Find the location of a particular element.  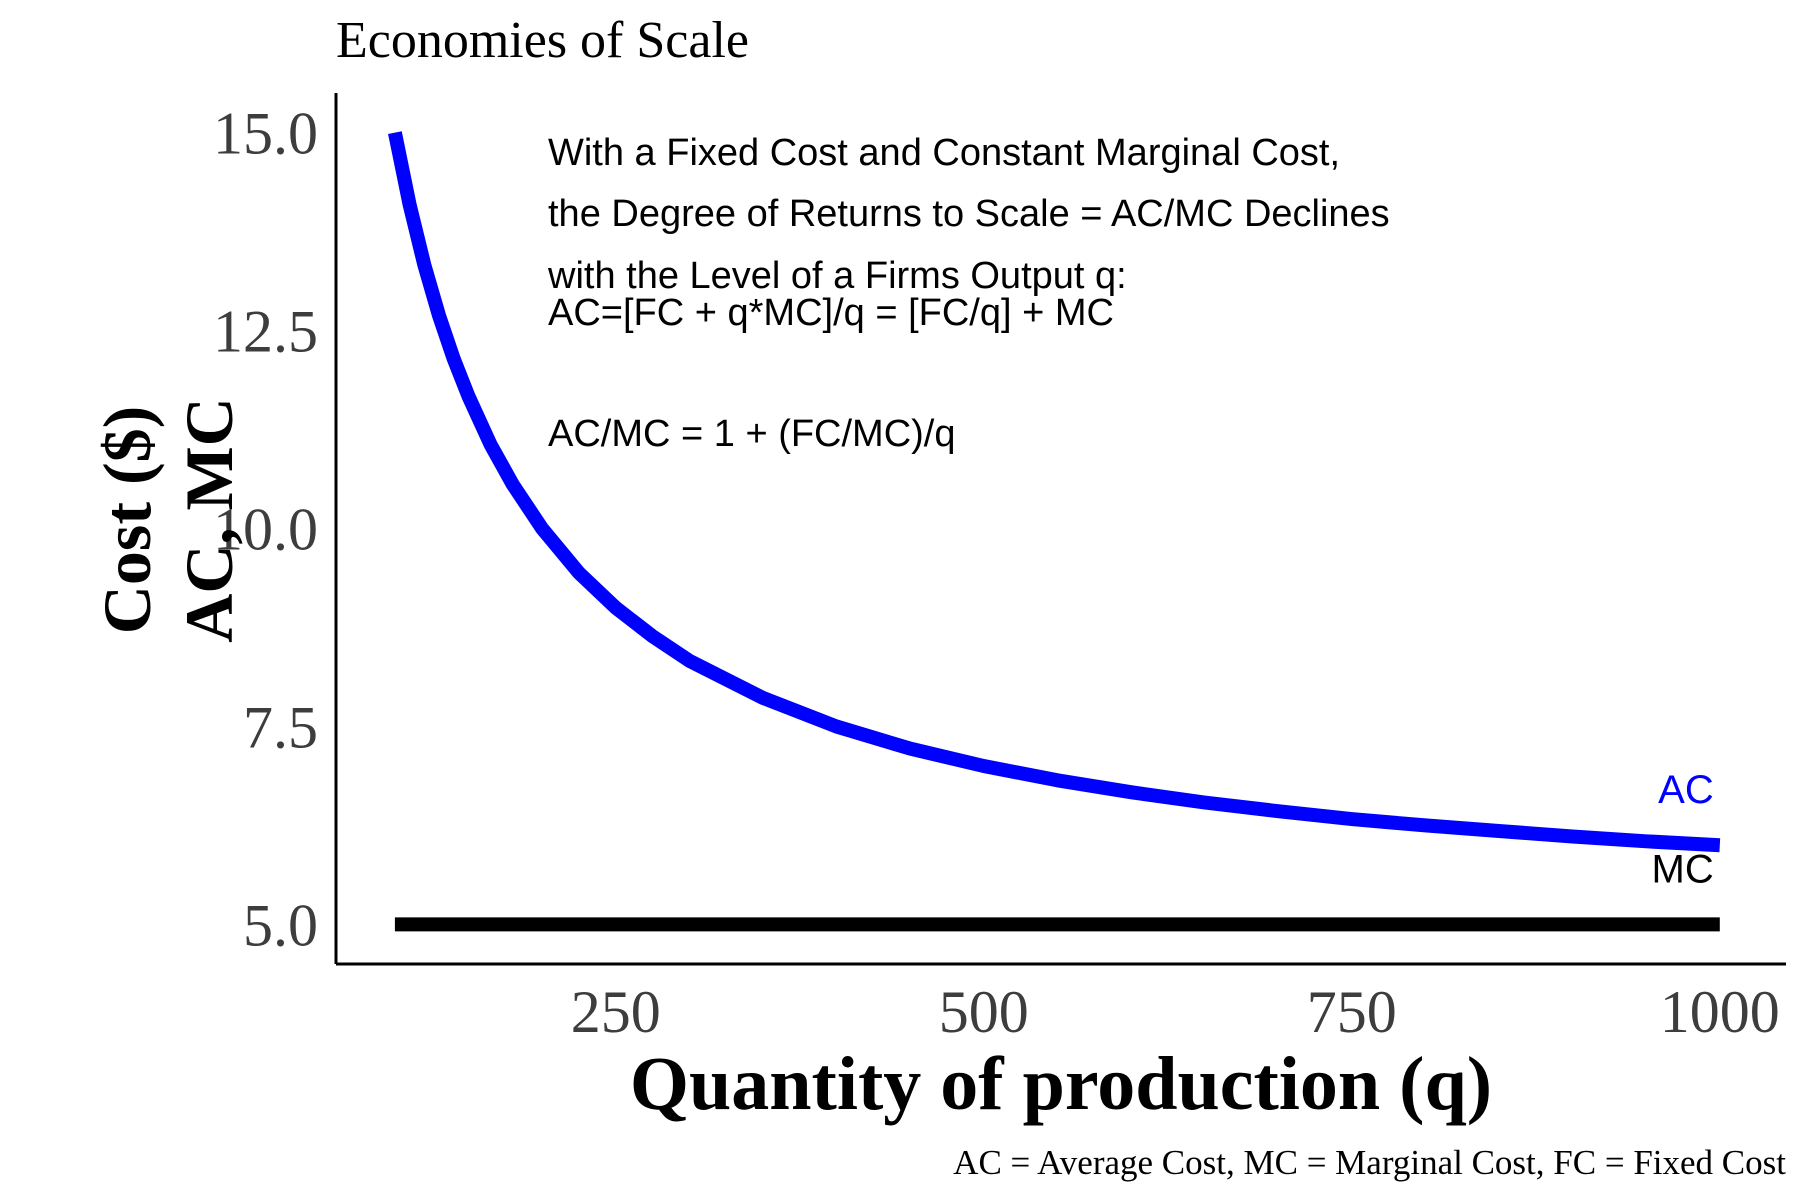

y-tick-label: 10.0 is located at coordinates (265, 530).